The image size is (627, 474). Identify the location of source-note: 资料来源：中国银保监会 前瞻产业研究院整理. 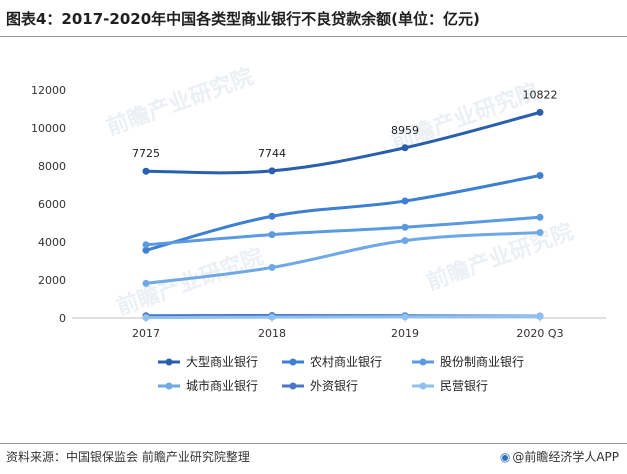
(128, 457).